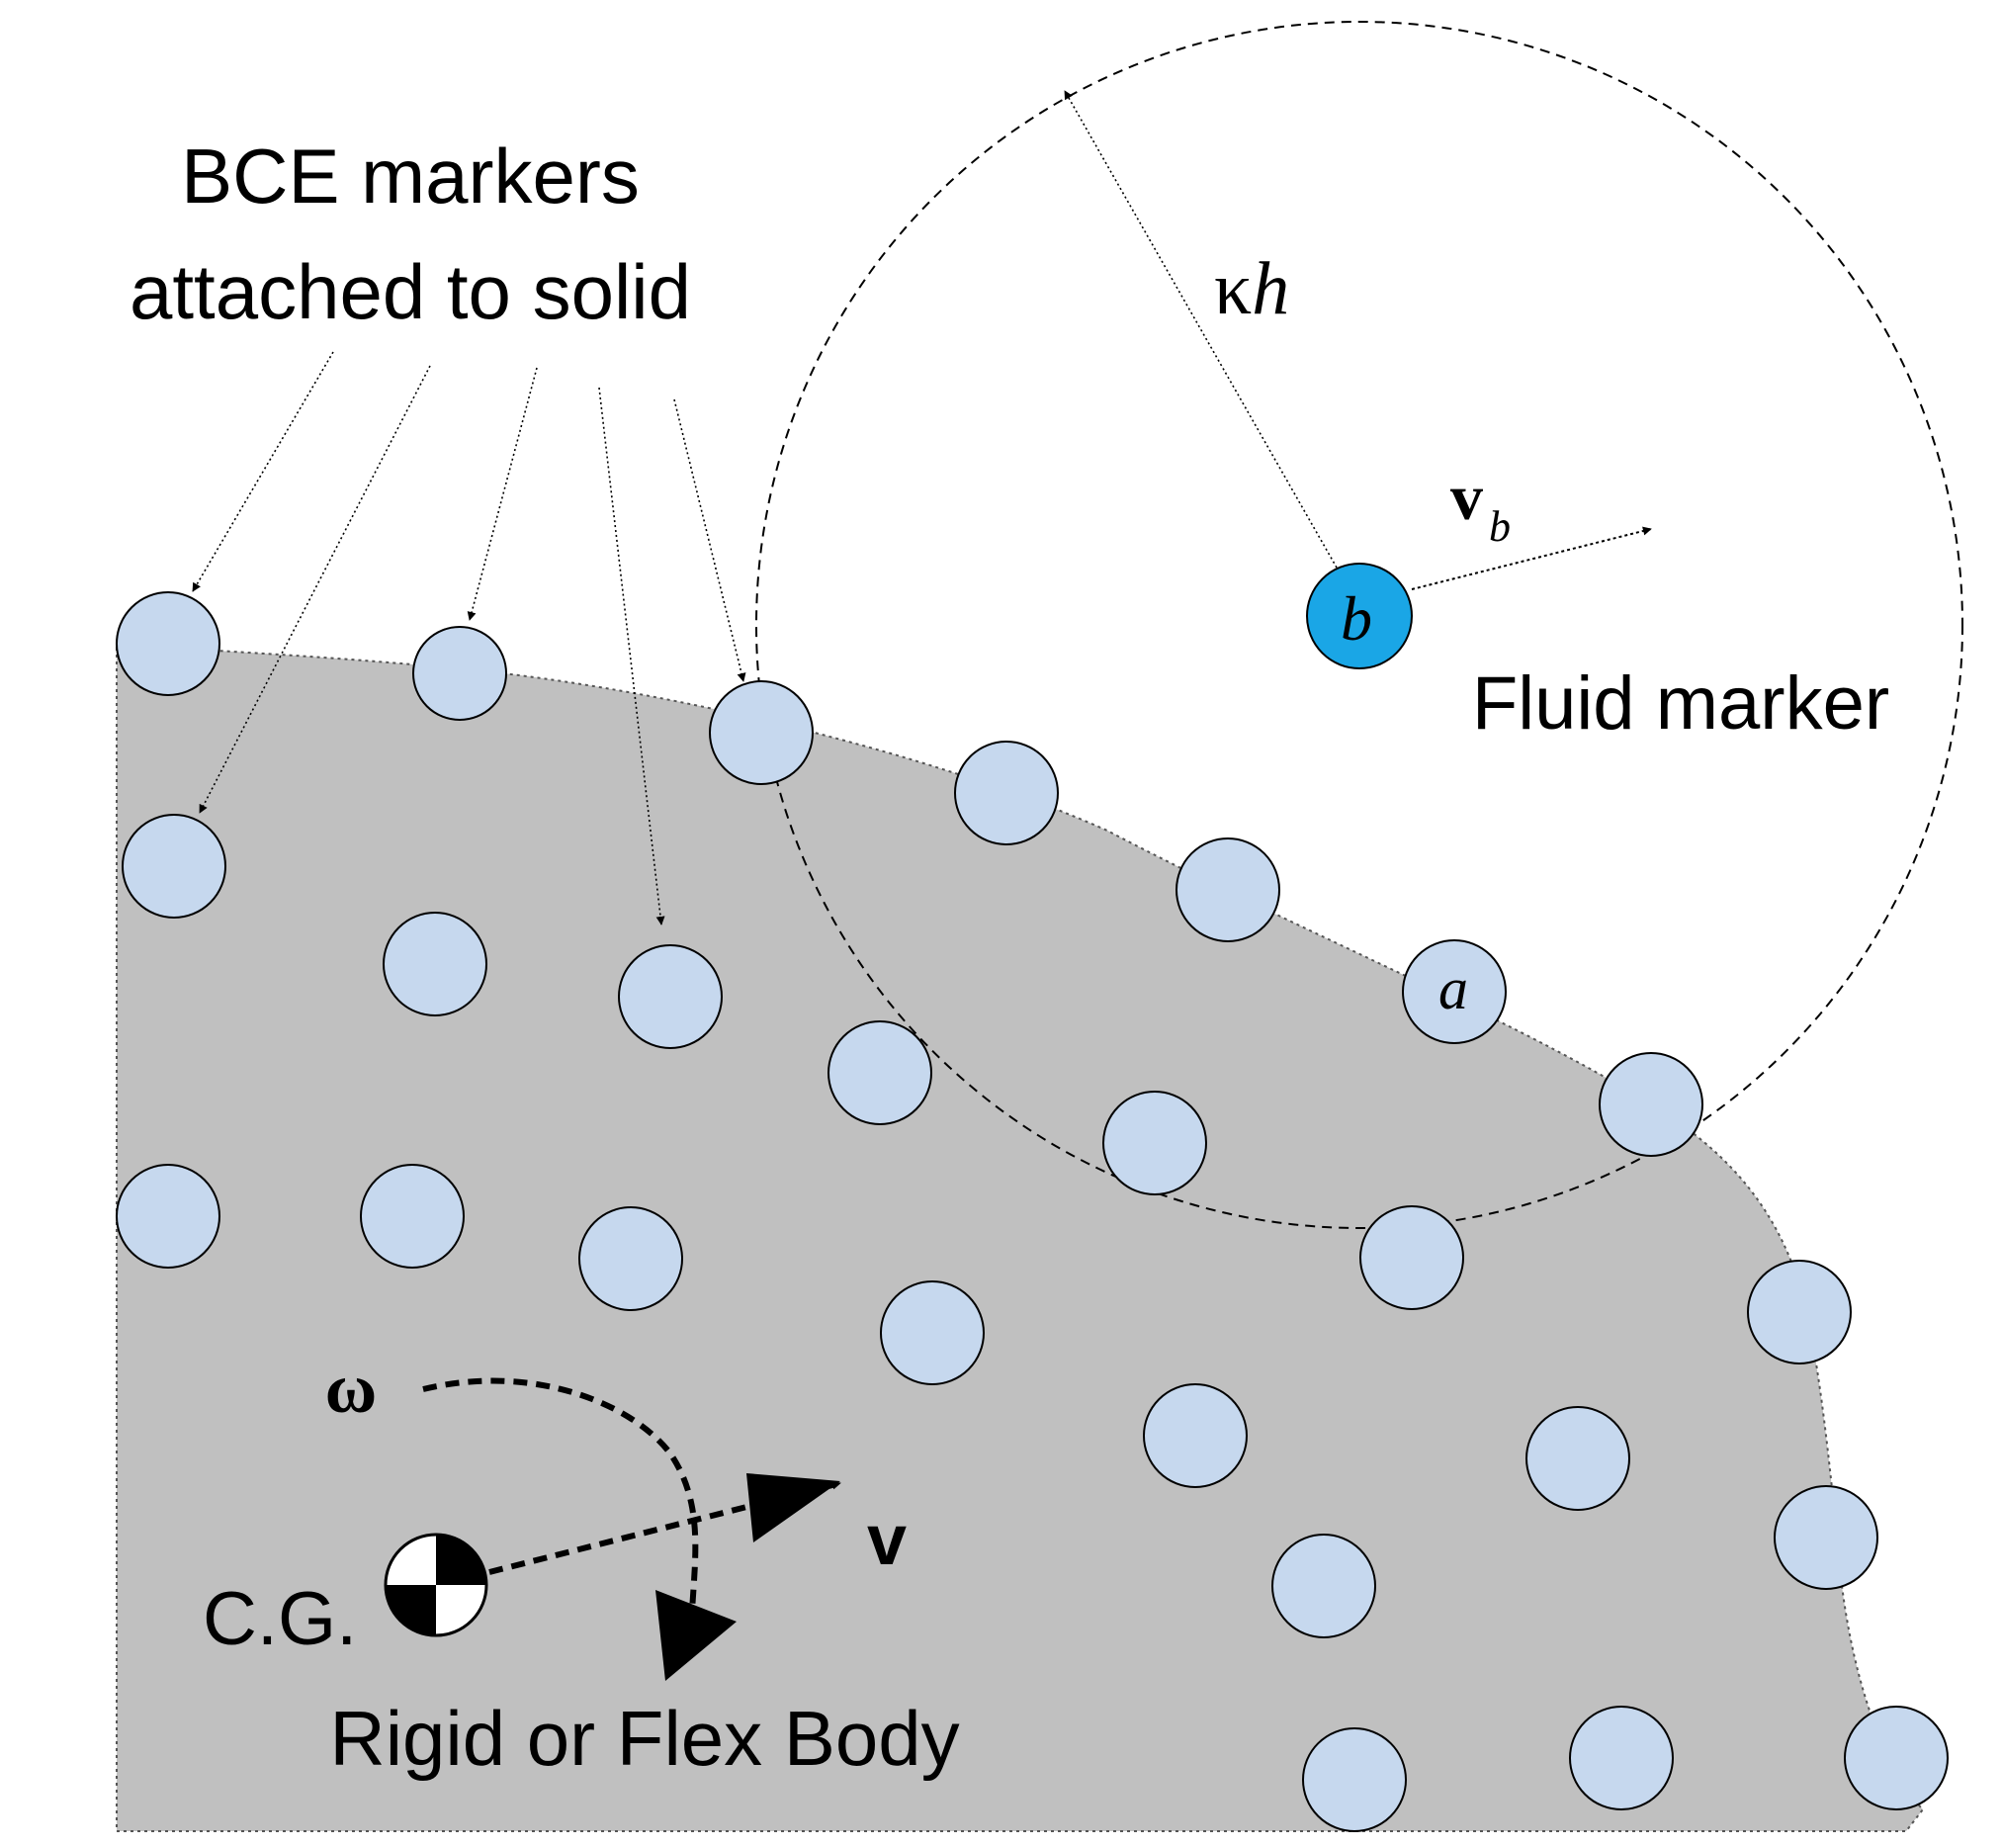  What do you see at coordinates (793, 1508) in the screenshot?
I see `body-velocity-arrowhead` at bounding box center [793, 1508].